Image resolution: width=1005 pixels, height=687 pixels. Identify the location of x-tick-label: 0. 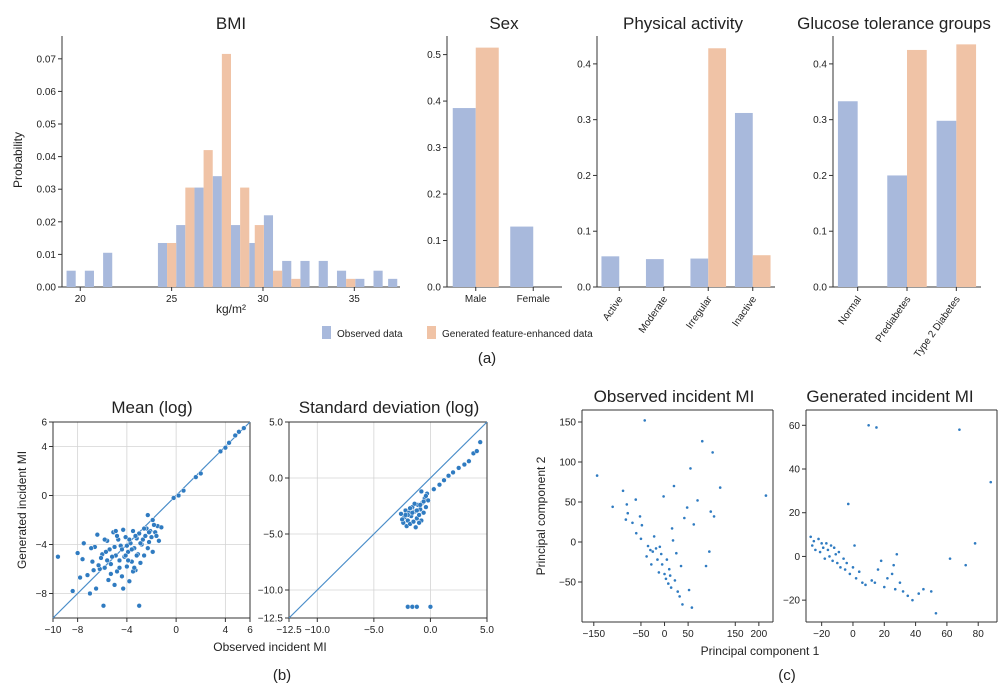
(665, 634).